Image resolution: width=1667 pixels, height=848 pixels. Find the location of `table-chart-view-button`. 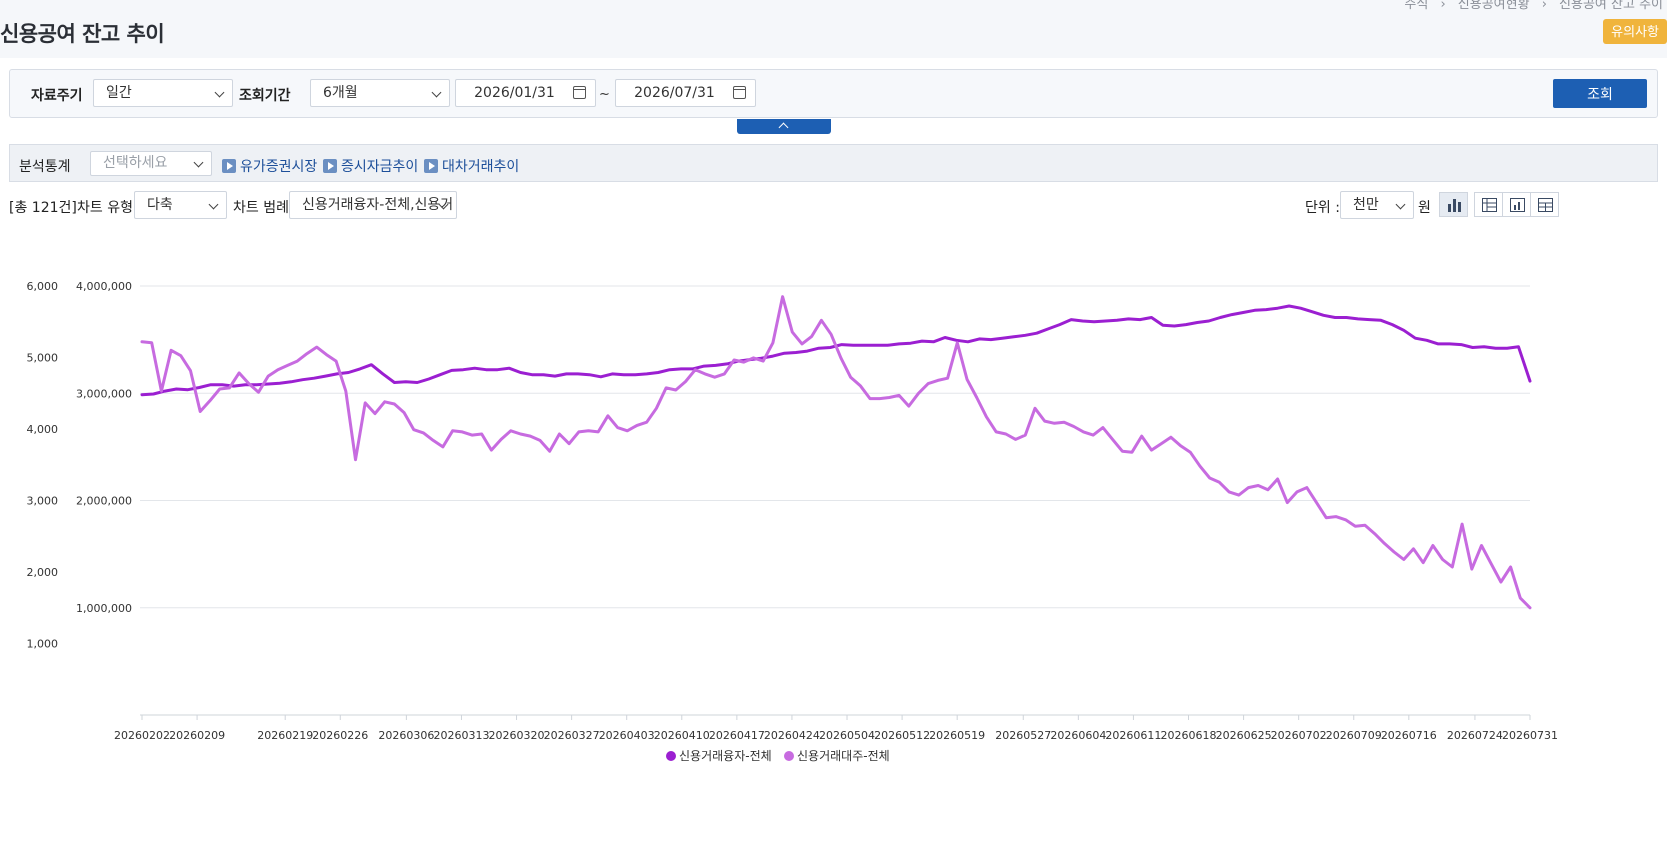

table-chart-view-button is located at coordinates (1488, 204).